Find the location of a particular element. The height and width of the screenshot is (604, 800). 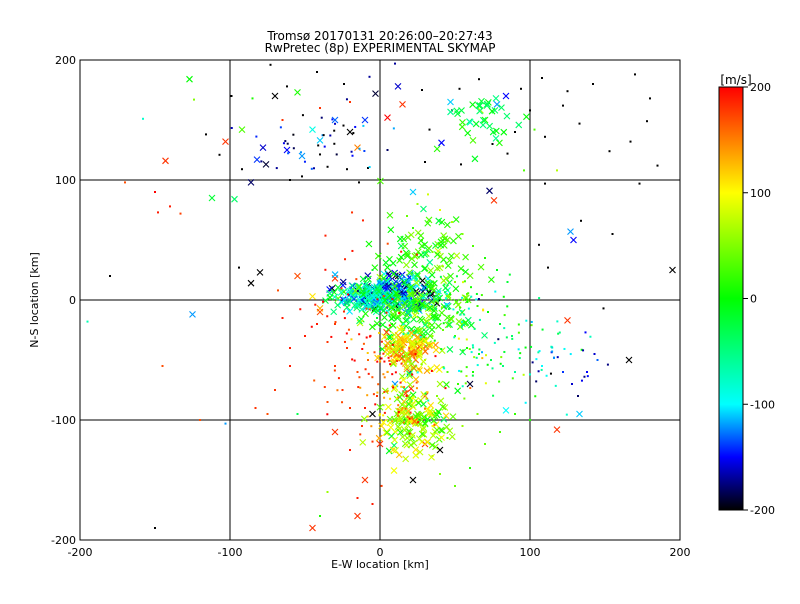

colorbar-tick-label: 0 is located at coordinates (753, 299).